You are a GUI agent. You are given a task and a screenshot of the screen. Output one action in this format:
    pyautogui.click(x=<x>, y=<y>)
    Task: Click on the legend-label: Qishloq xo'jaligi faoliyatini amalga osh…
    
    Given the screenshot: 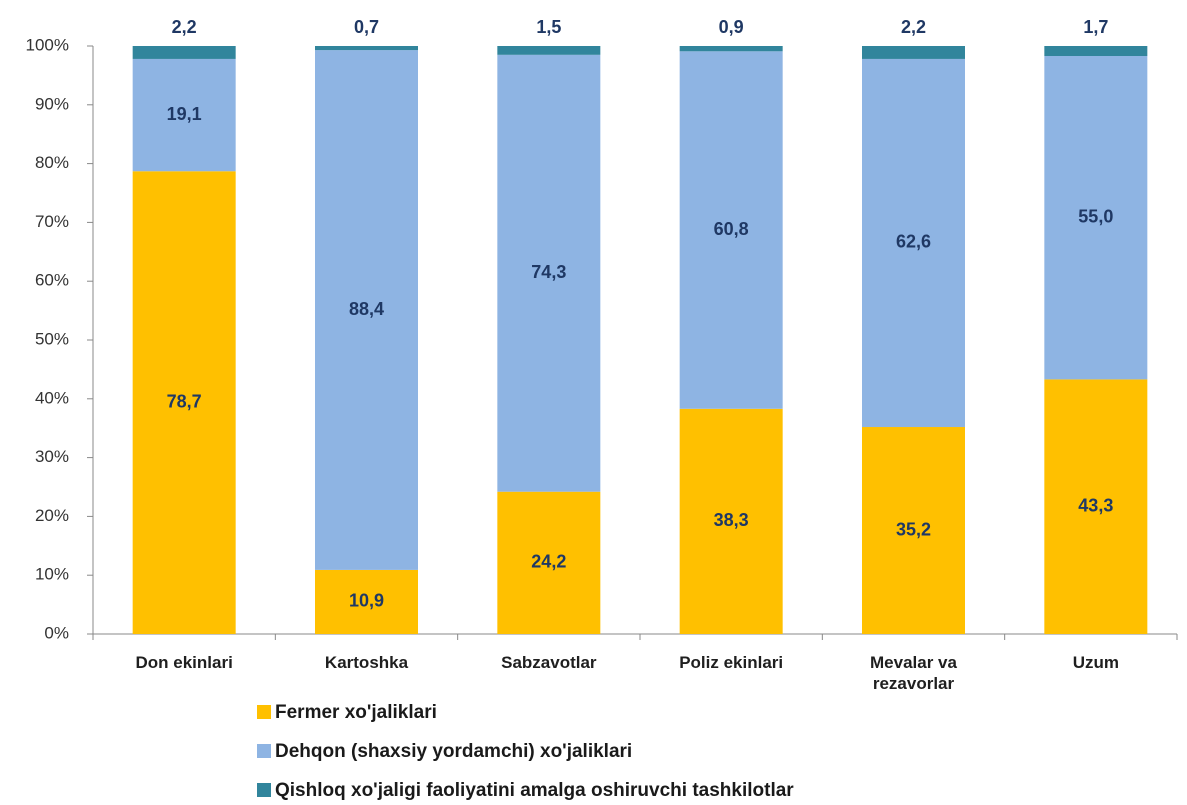 What is the action you would take?
    pyautogui.click(x=534, y=790)
    